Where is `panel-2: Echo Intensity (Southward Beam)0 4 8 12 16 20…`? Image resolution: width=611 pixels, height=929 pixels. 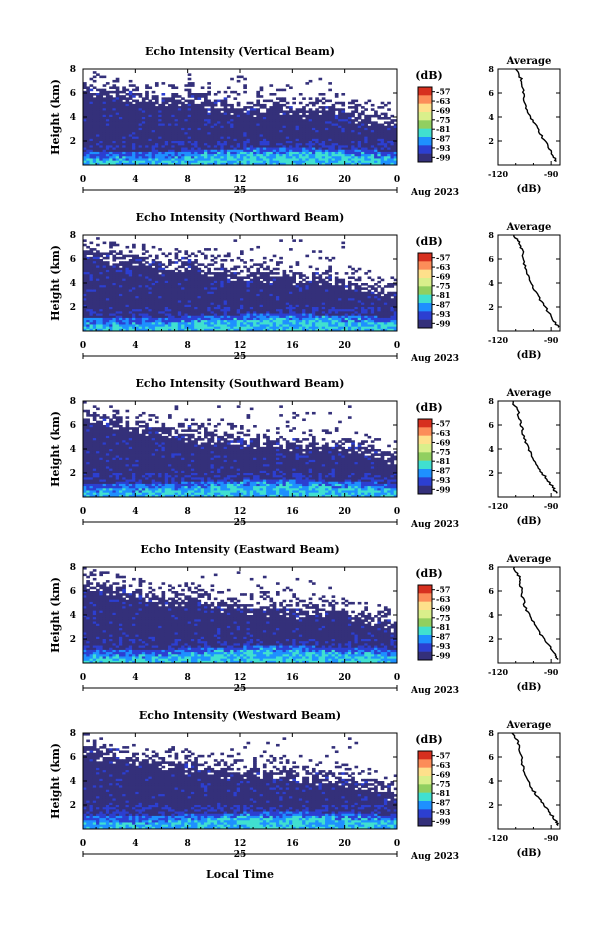
panel-2: Echo Intensity (Southward Beam)0 4 8 12 16 20… is located at coordinates (305, 453).